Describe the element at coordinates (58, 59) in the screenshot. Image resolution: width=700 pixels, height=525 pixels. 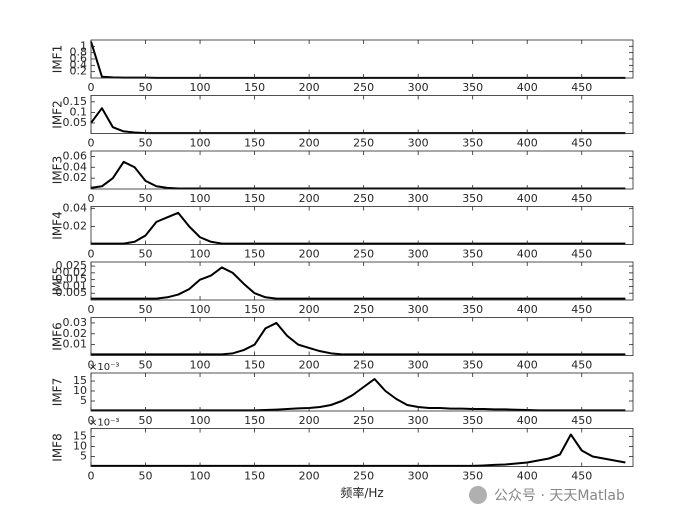
I see `y-axis-label: IMF1` at that location.